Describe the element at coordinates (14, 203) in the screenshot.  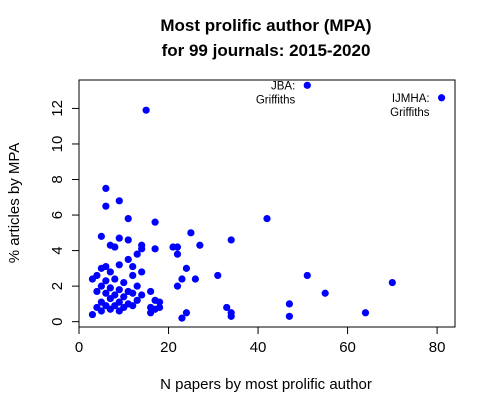
I see `y-axis-label: % articles by MPA` at that location.